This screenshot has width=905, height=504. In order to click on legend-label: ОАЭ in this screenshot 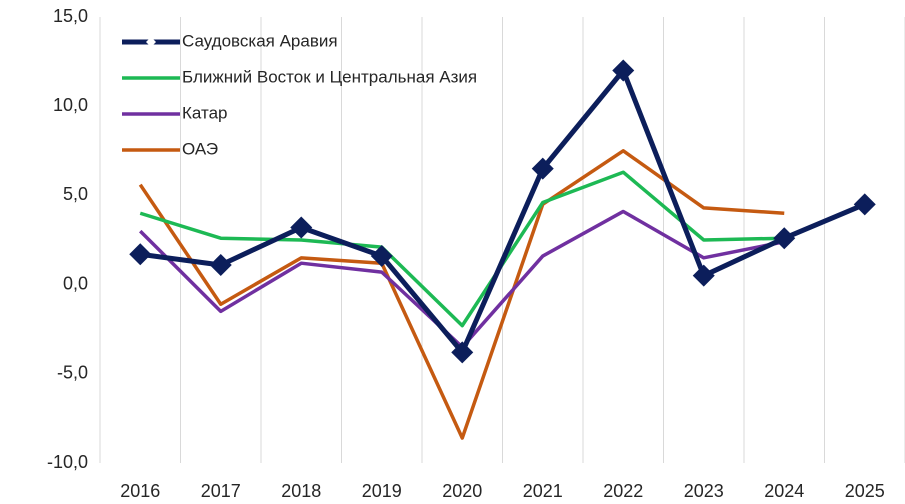, I will do `click(200, 148)`.